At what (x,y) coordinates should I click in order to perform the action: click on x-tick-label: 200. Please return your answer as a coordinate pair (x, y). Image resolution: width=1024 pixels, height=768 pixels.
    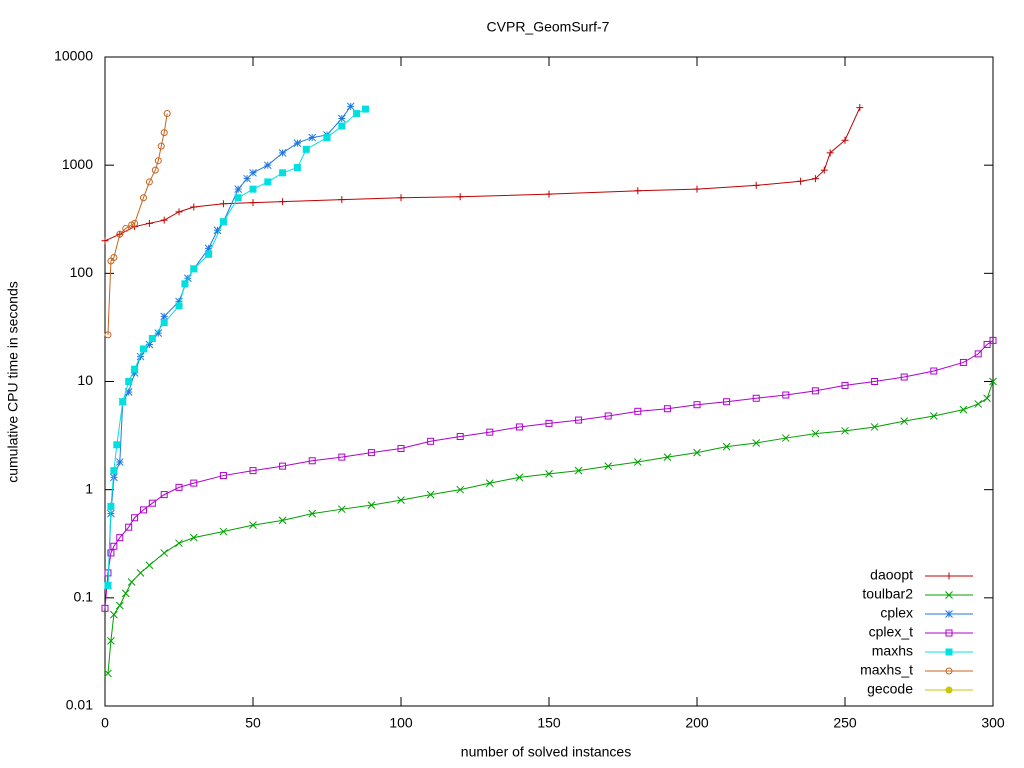
    Looking at the image, I should click on (697, 723).